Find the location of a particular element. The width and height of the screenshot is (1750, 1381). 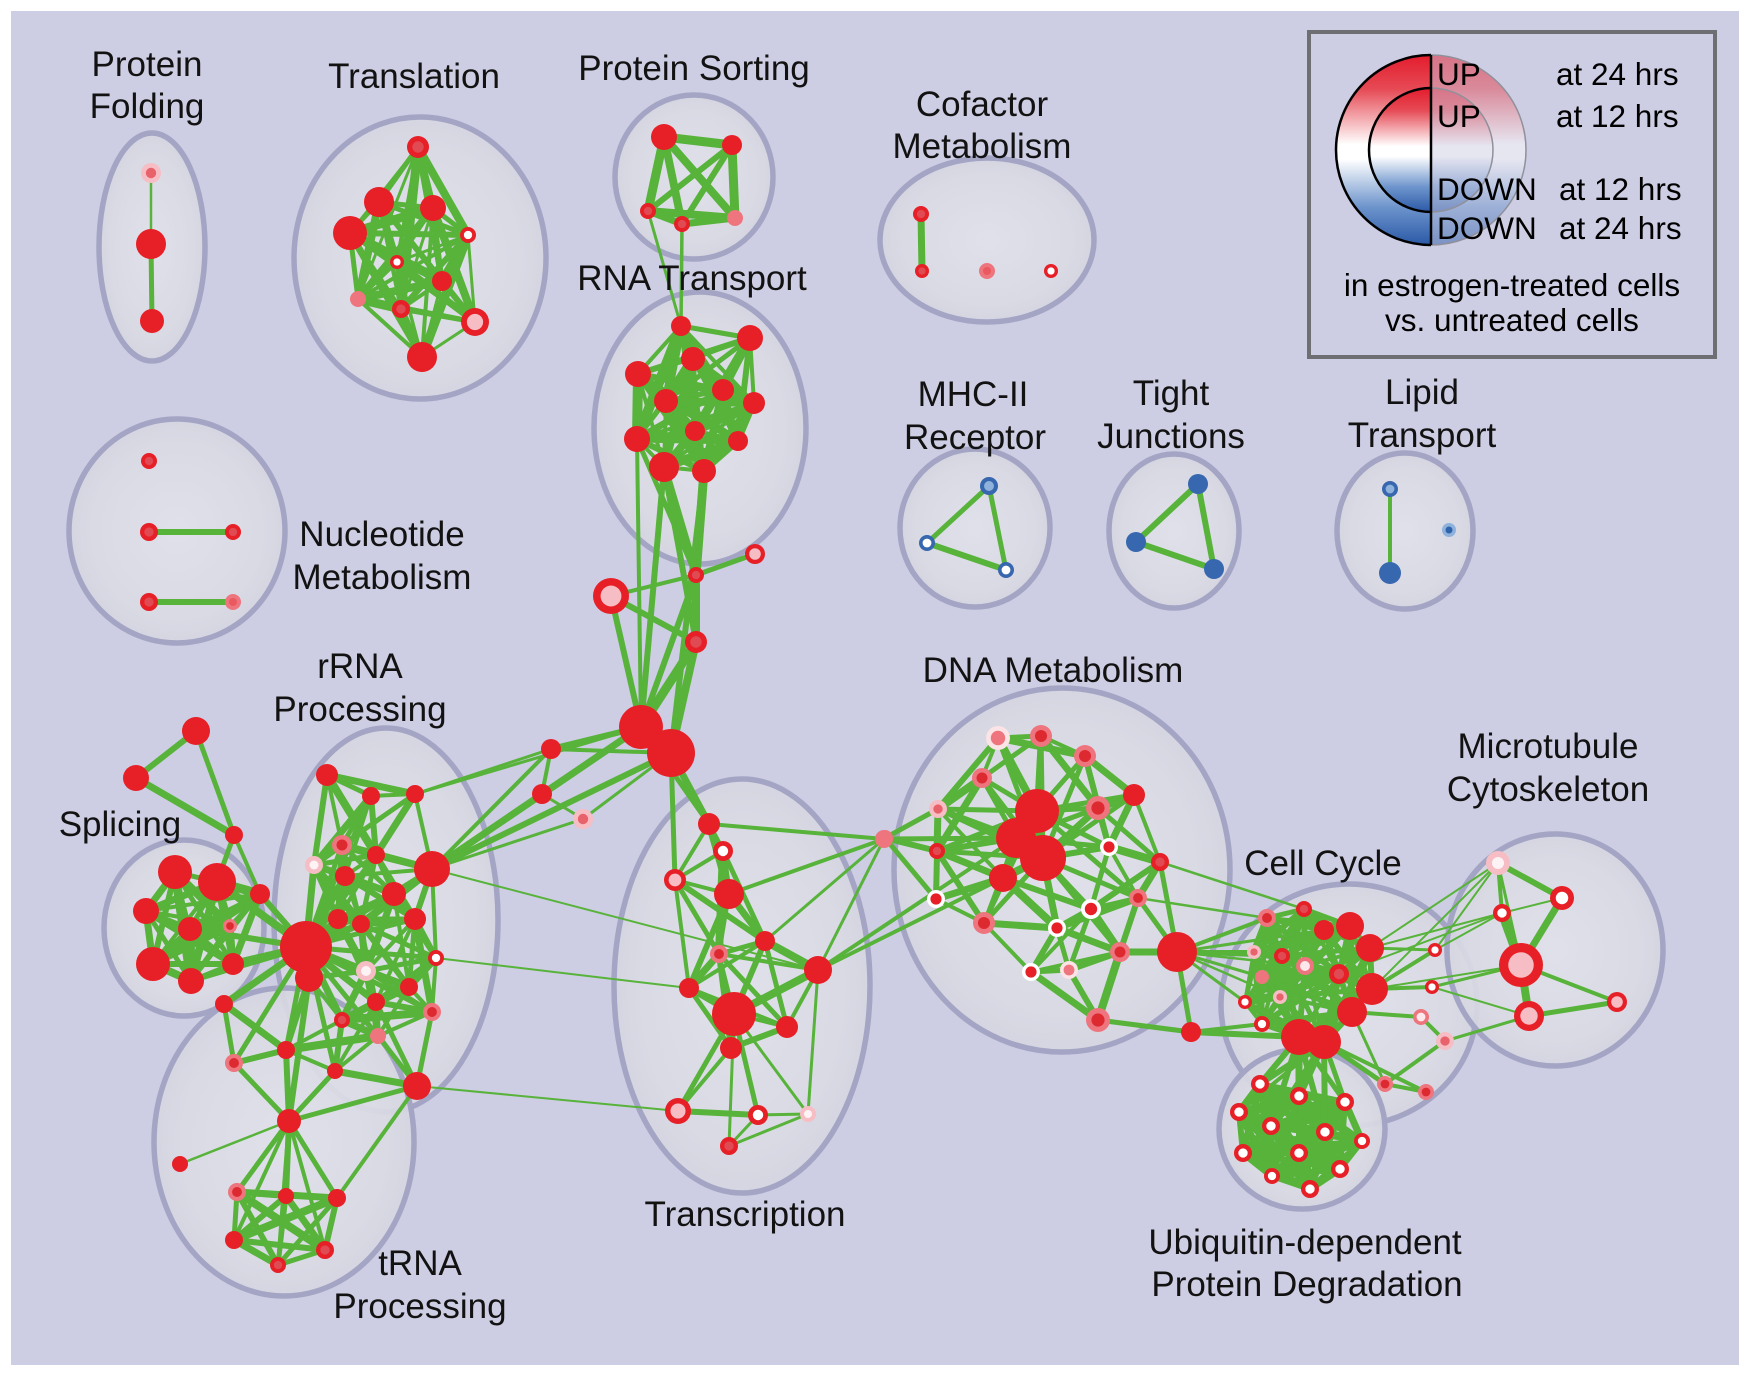

svg-text: Microtubule is located at coordinates (1548, 746).